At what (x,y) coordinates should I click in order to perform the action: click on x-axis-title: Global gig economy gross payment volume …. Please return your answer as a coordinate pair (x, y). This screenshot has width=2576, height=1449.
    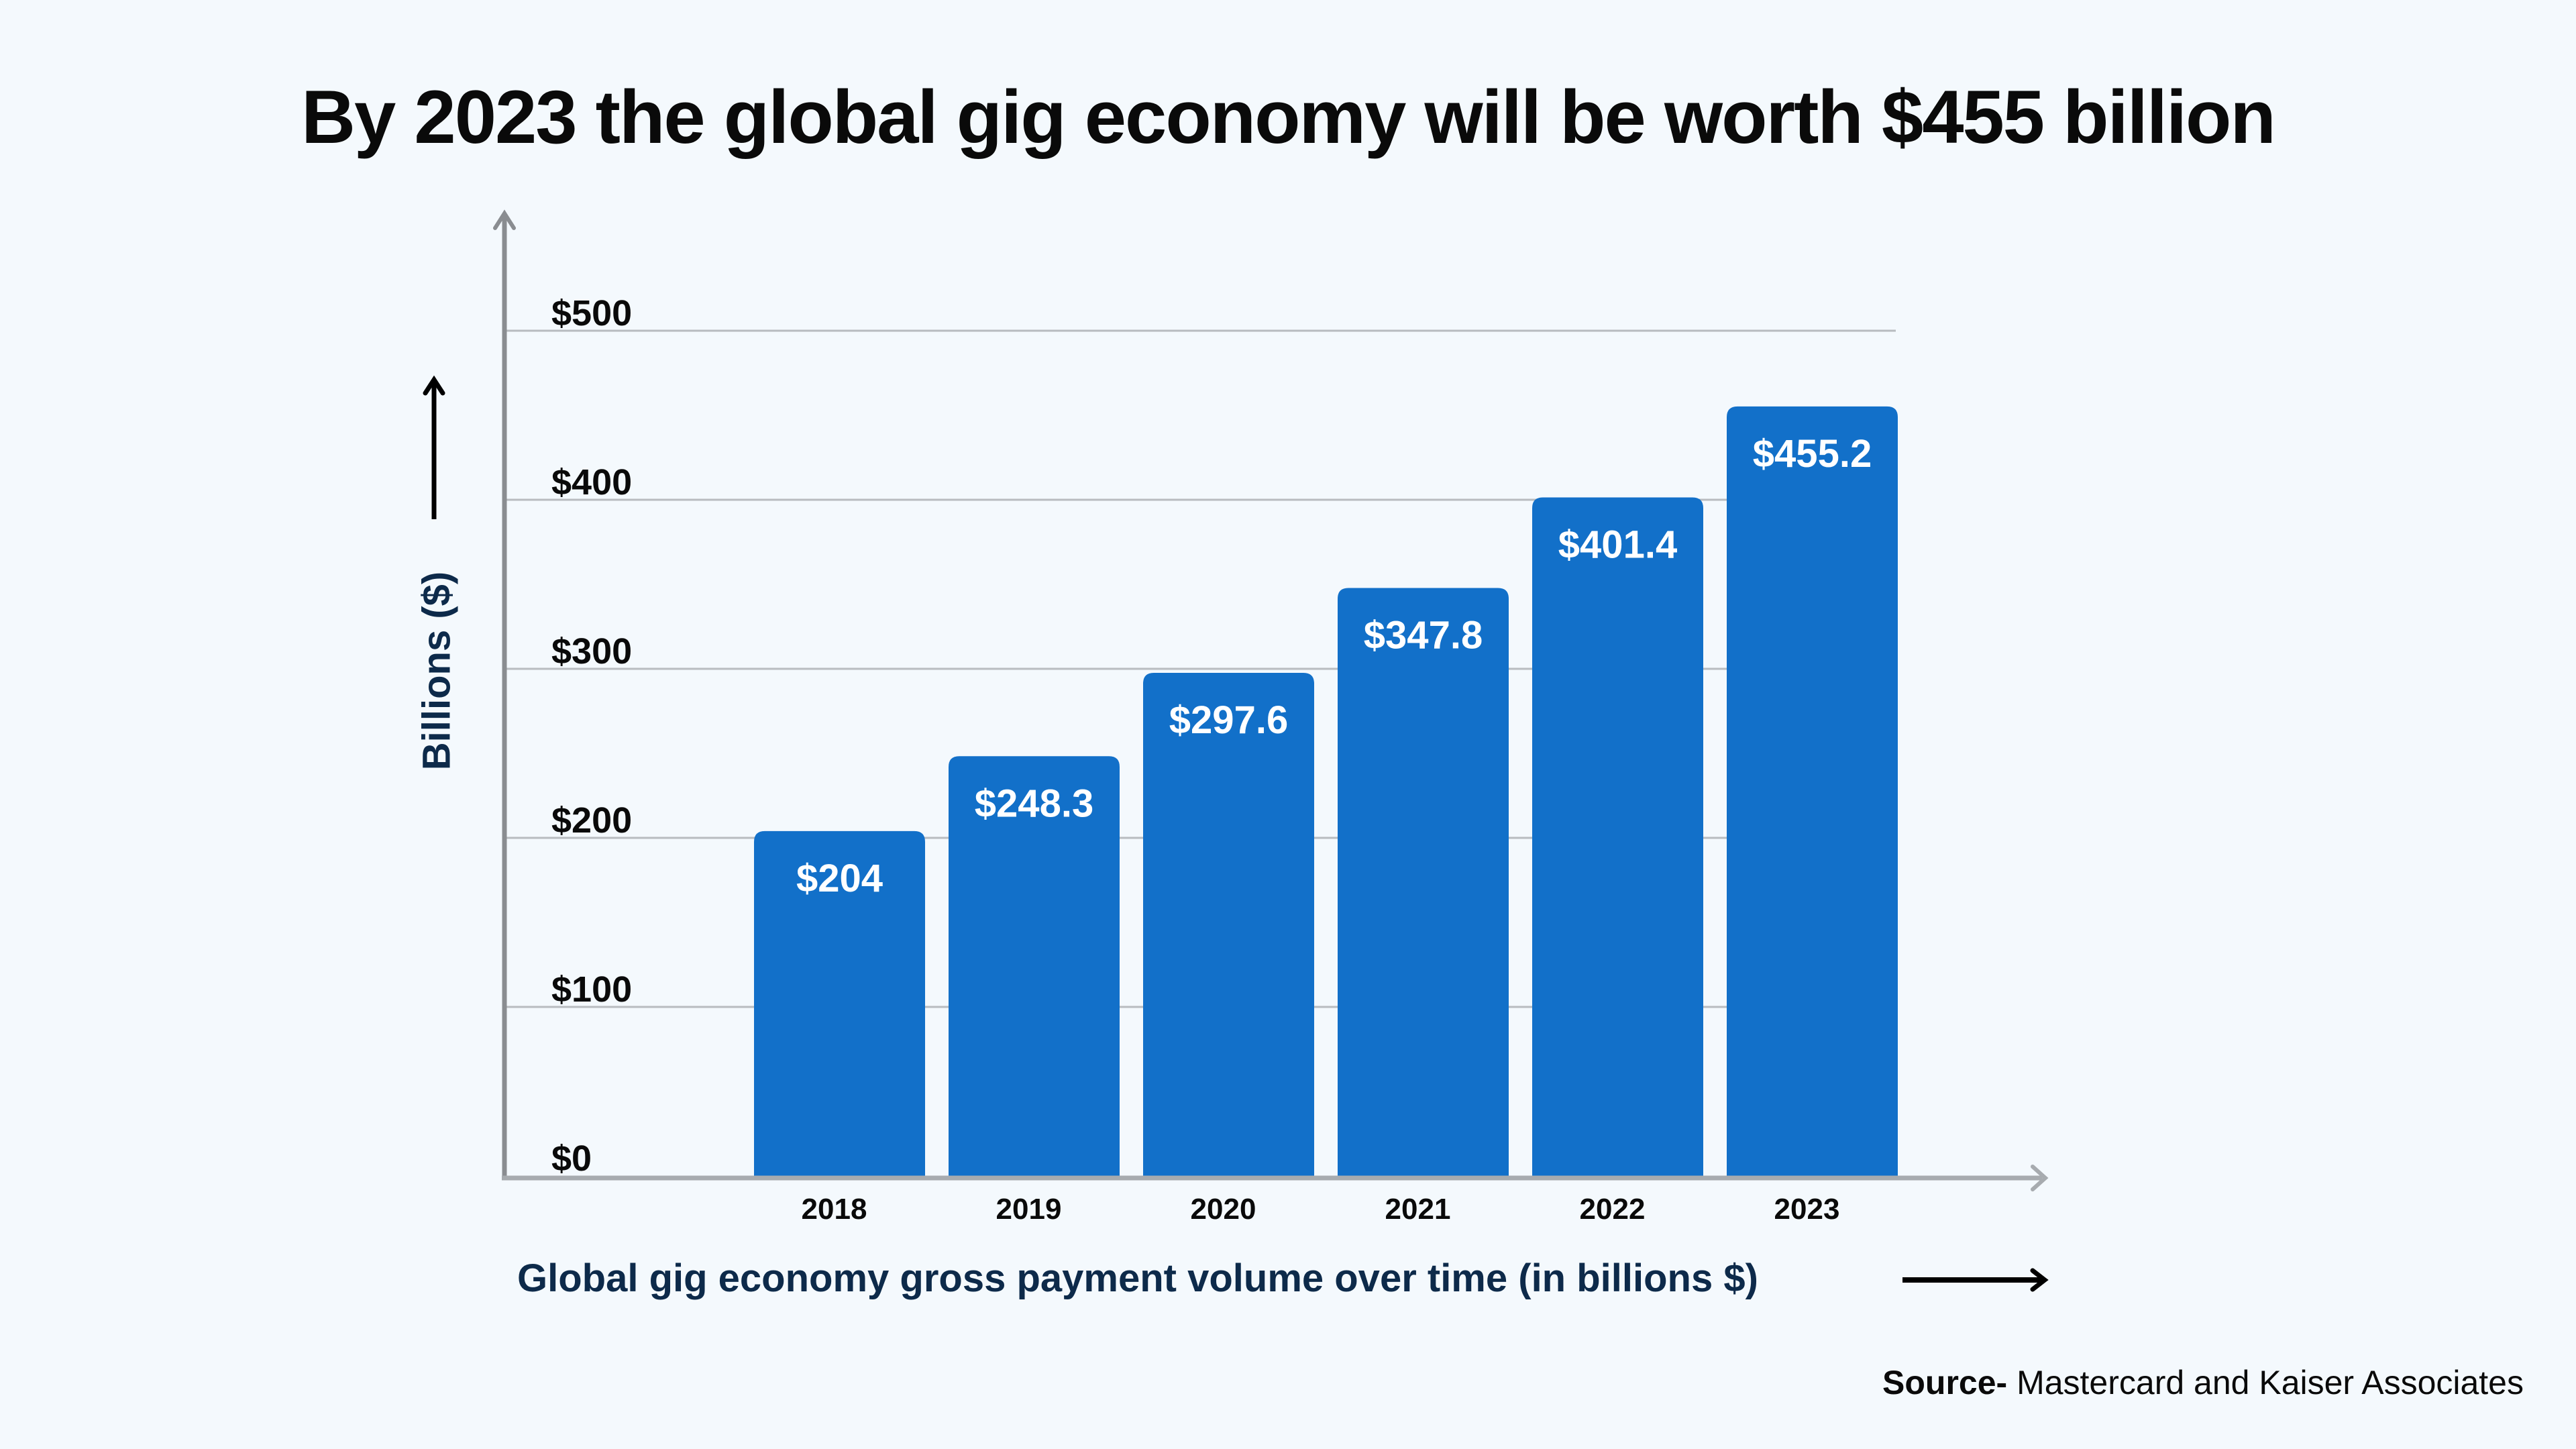
    Looking at the image, I should click on (1137, 1278).